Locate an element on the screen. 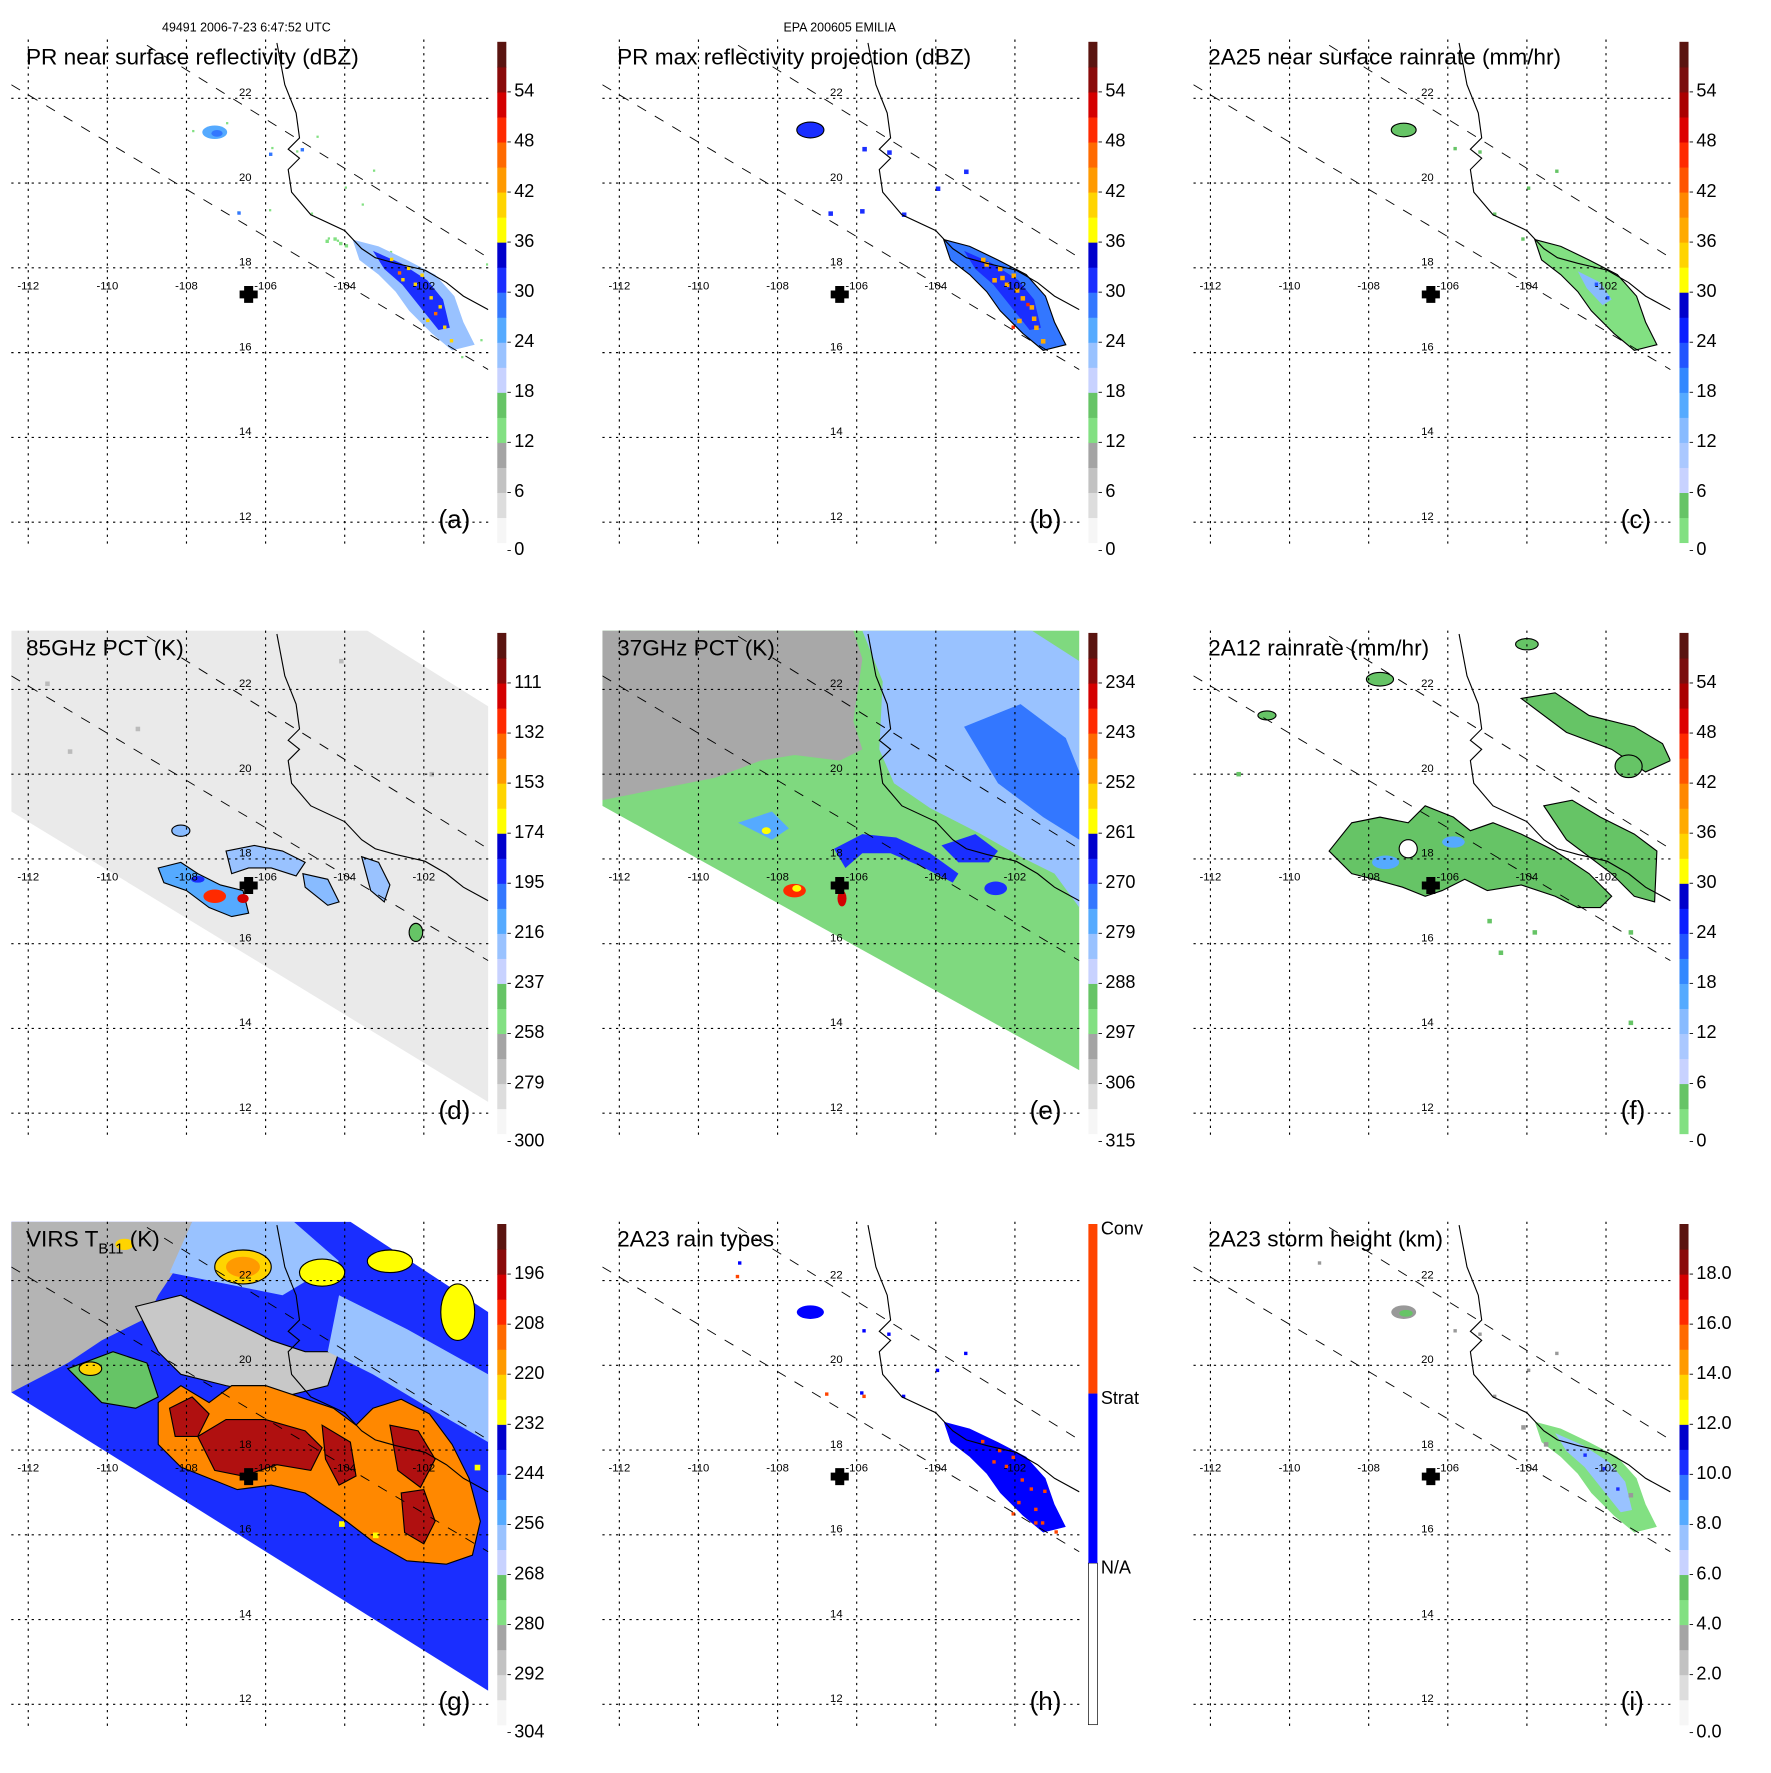 Image resolution: width=1771 pixels, height=1773 pixels. swath-edge-lower is located at coordinates (841, 227).